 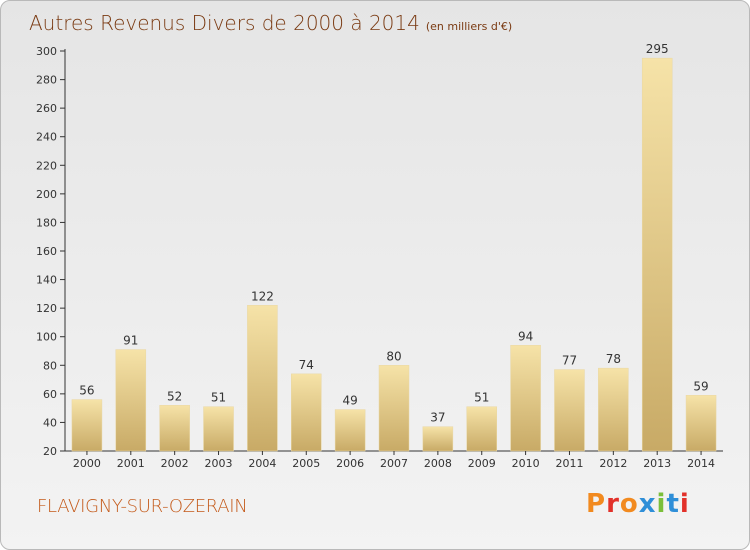 I want to click on x-tick-label: 2007, so click(x=394, y=463).